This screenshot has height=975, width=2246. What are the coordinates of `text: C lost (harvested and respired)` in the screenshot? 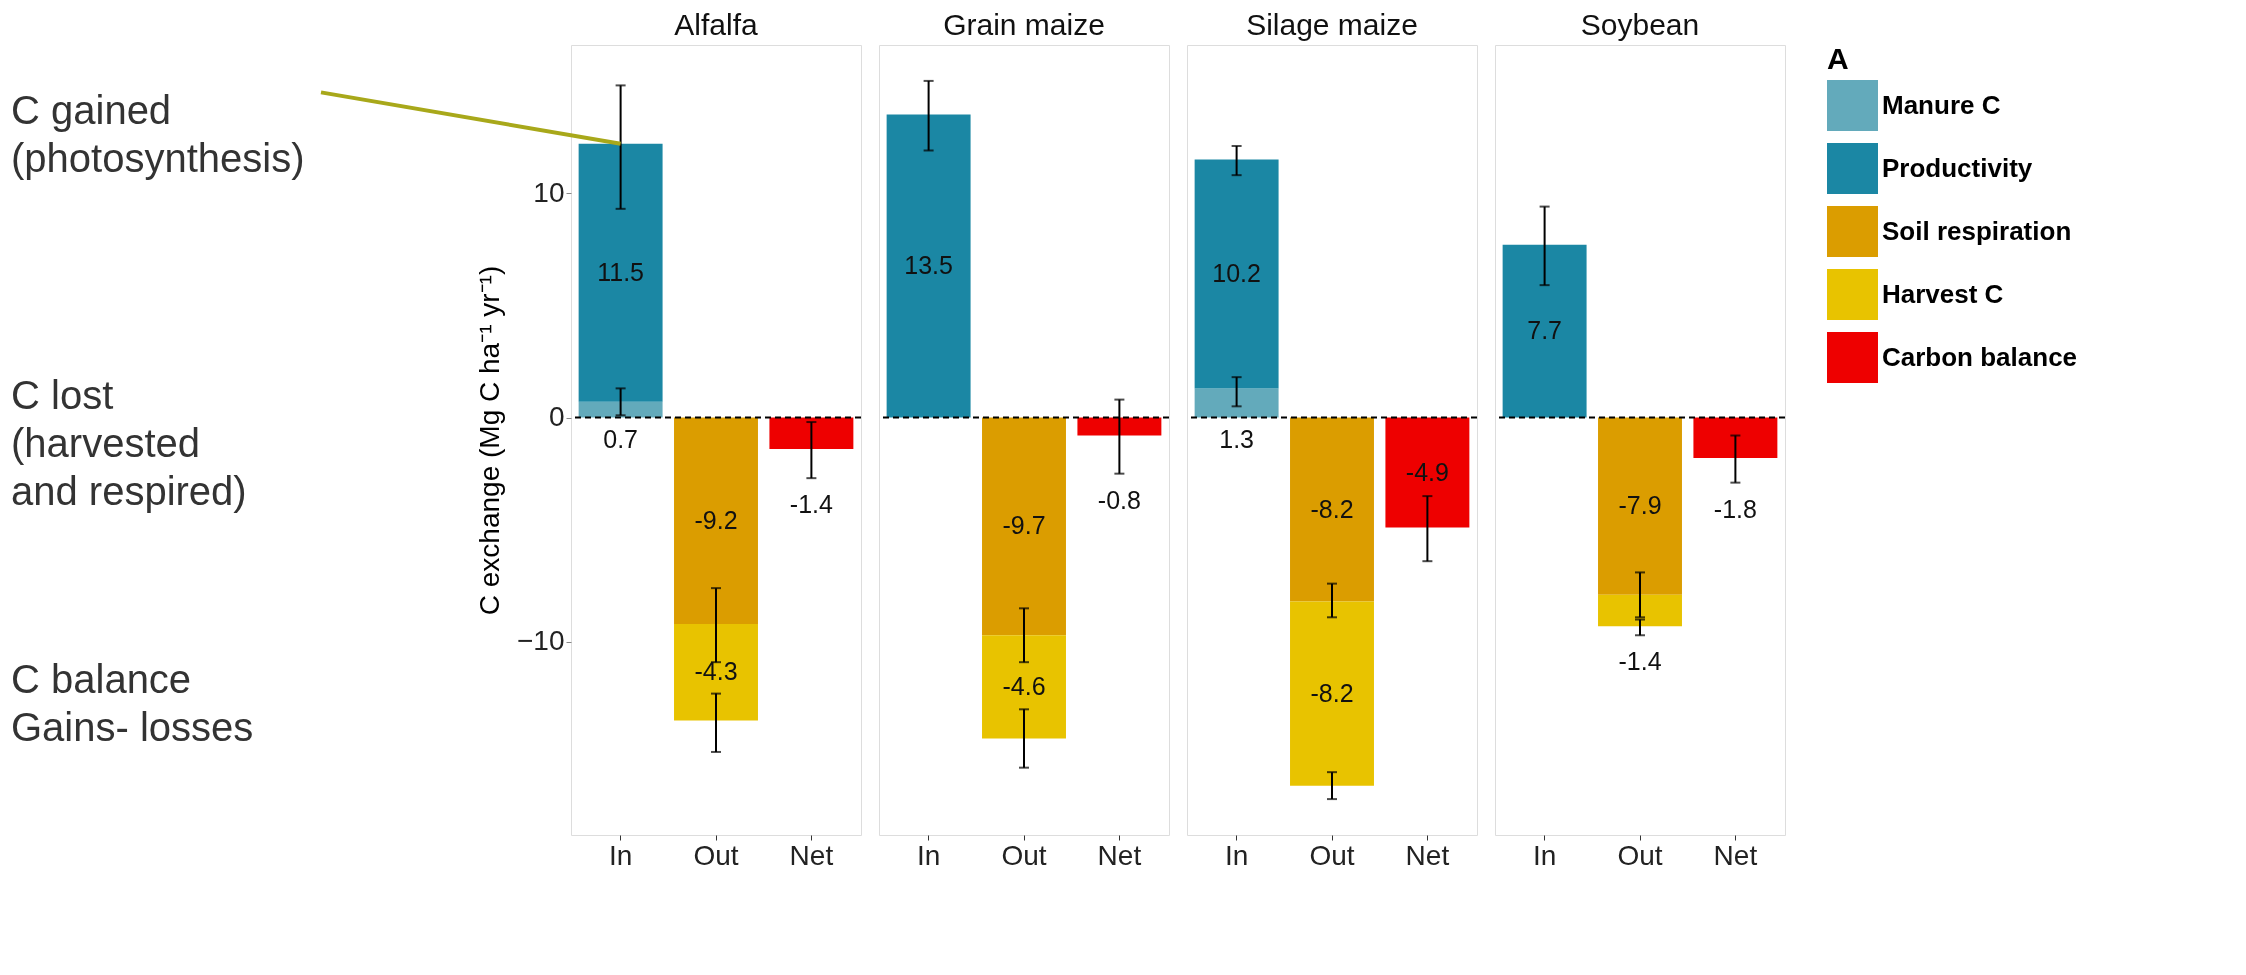 It's located at (129, 442).